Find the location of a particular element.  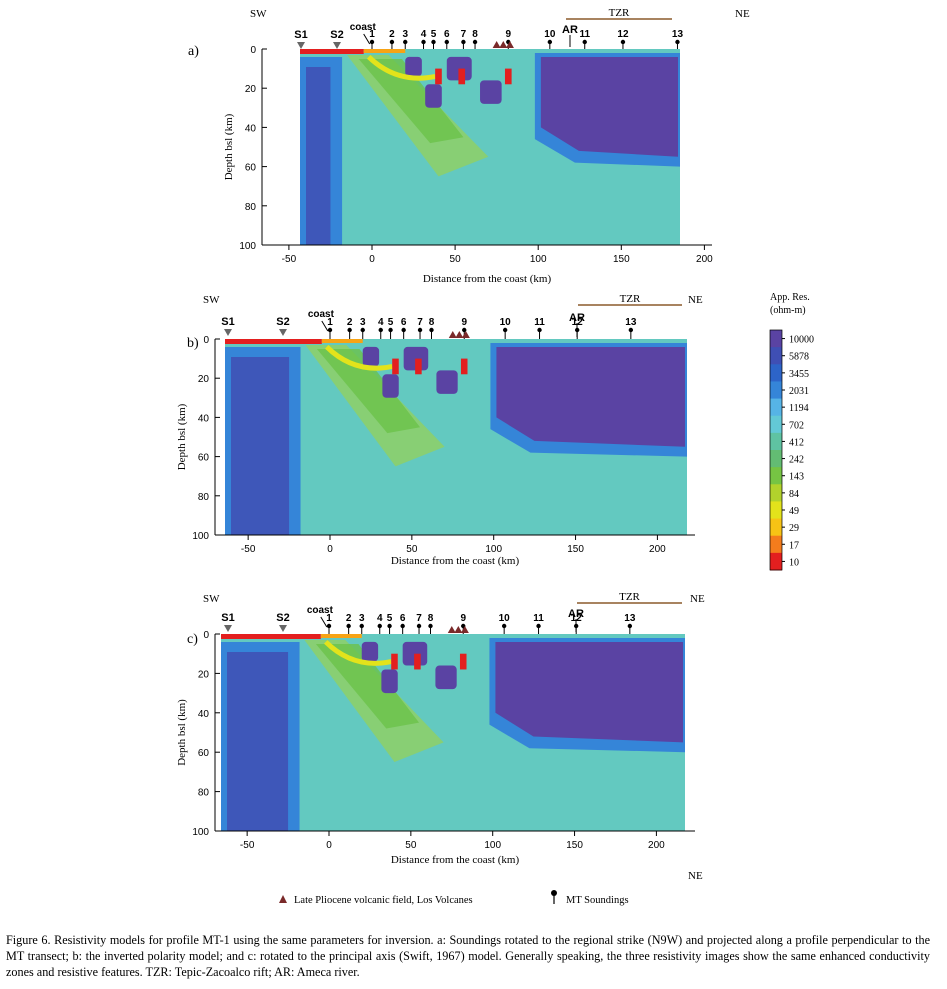

colorbar-unit: (ohm-m) is located at coordinates (788, 310).